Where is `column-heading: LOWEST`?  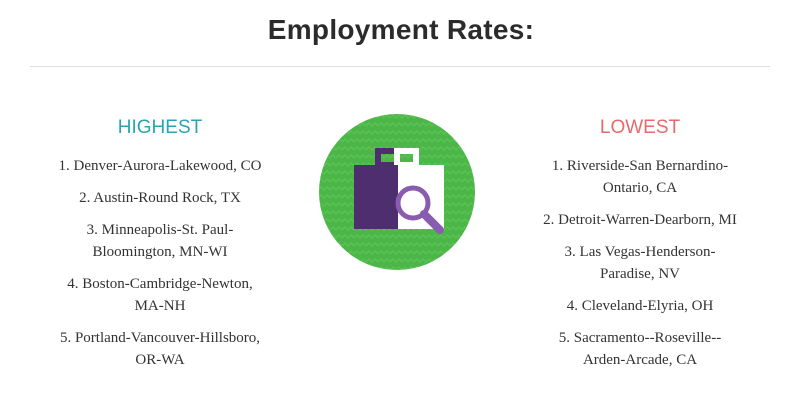
column-heading: LOWEST is located at coordinates (640, 127).